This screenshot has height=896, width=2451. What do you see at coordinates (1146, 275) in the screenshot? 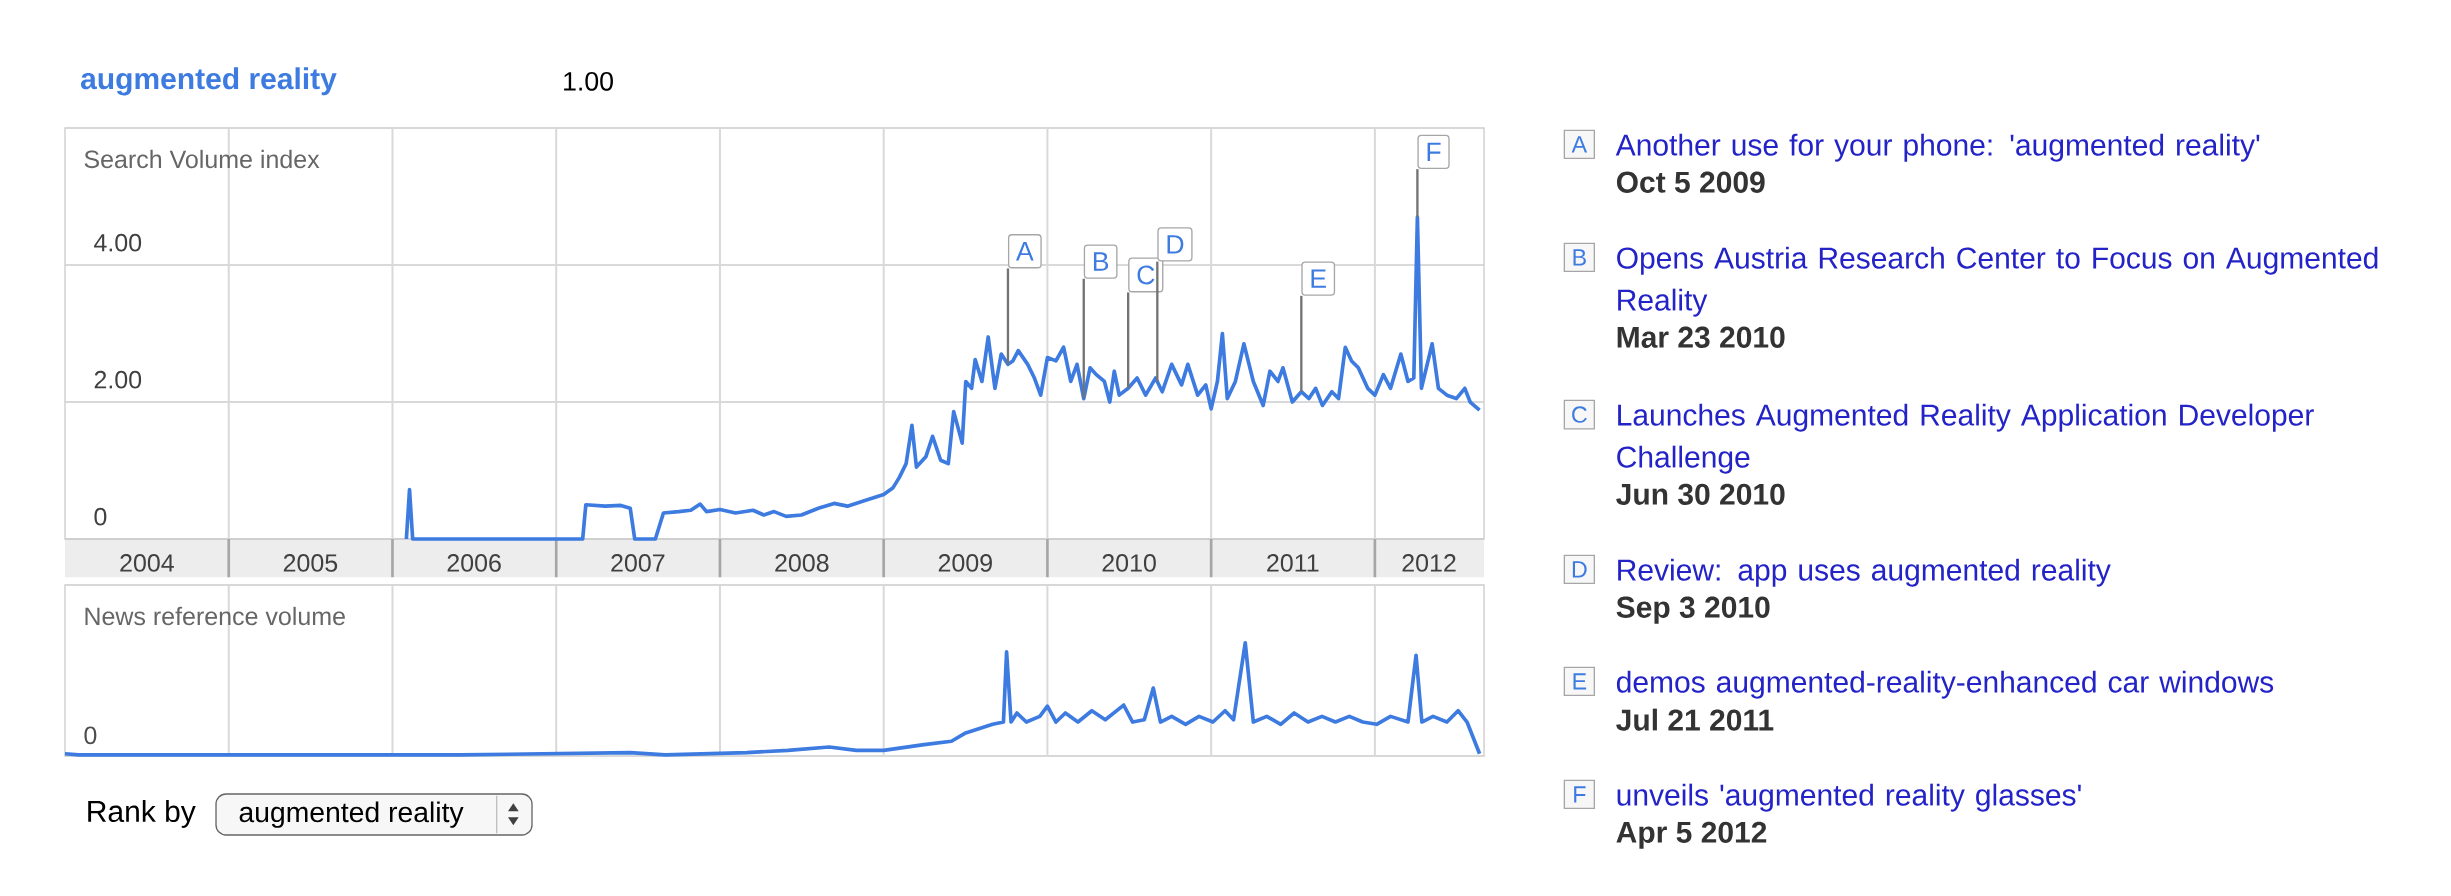
I see `annotation: C` at bounding box center [1146, 275].